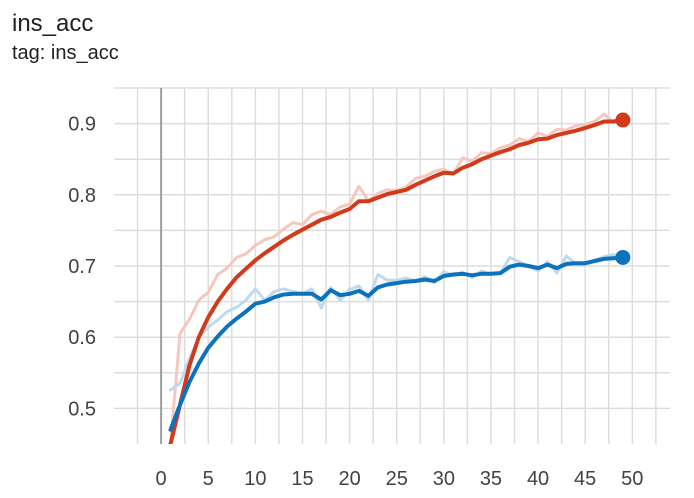 This screenshot has height=498, width=694. What do you see at coordinates (65, 53) in the screenshot?
I see `card-tag: tag: ins_acc` at bounding box center [65, 53].